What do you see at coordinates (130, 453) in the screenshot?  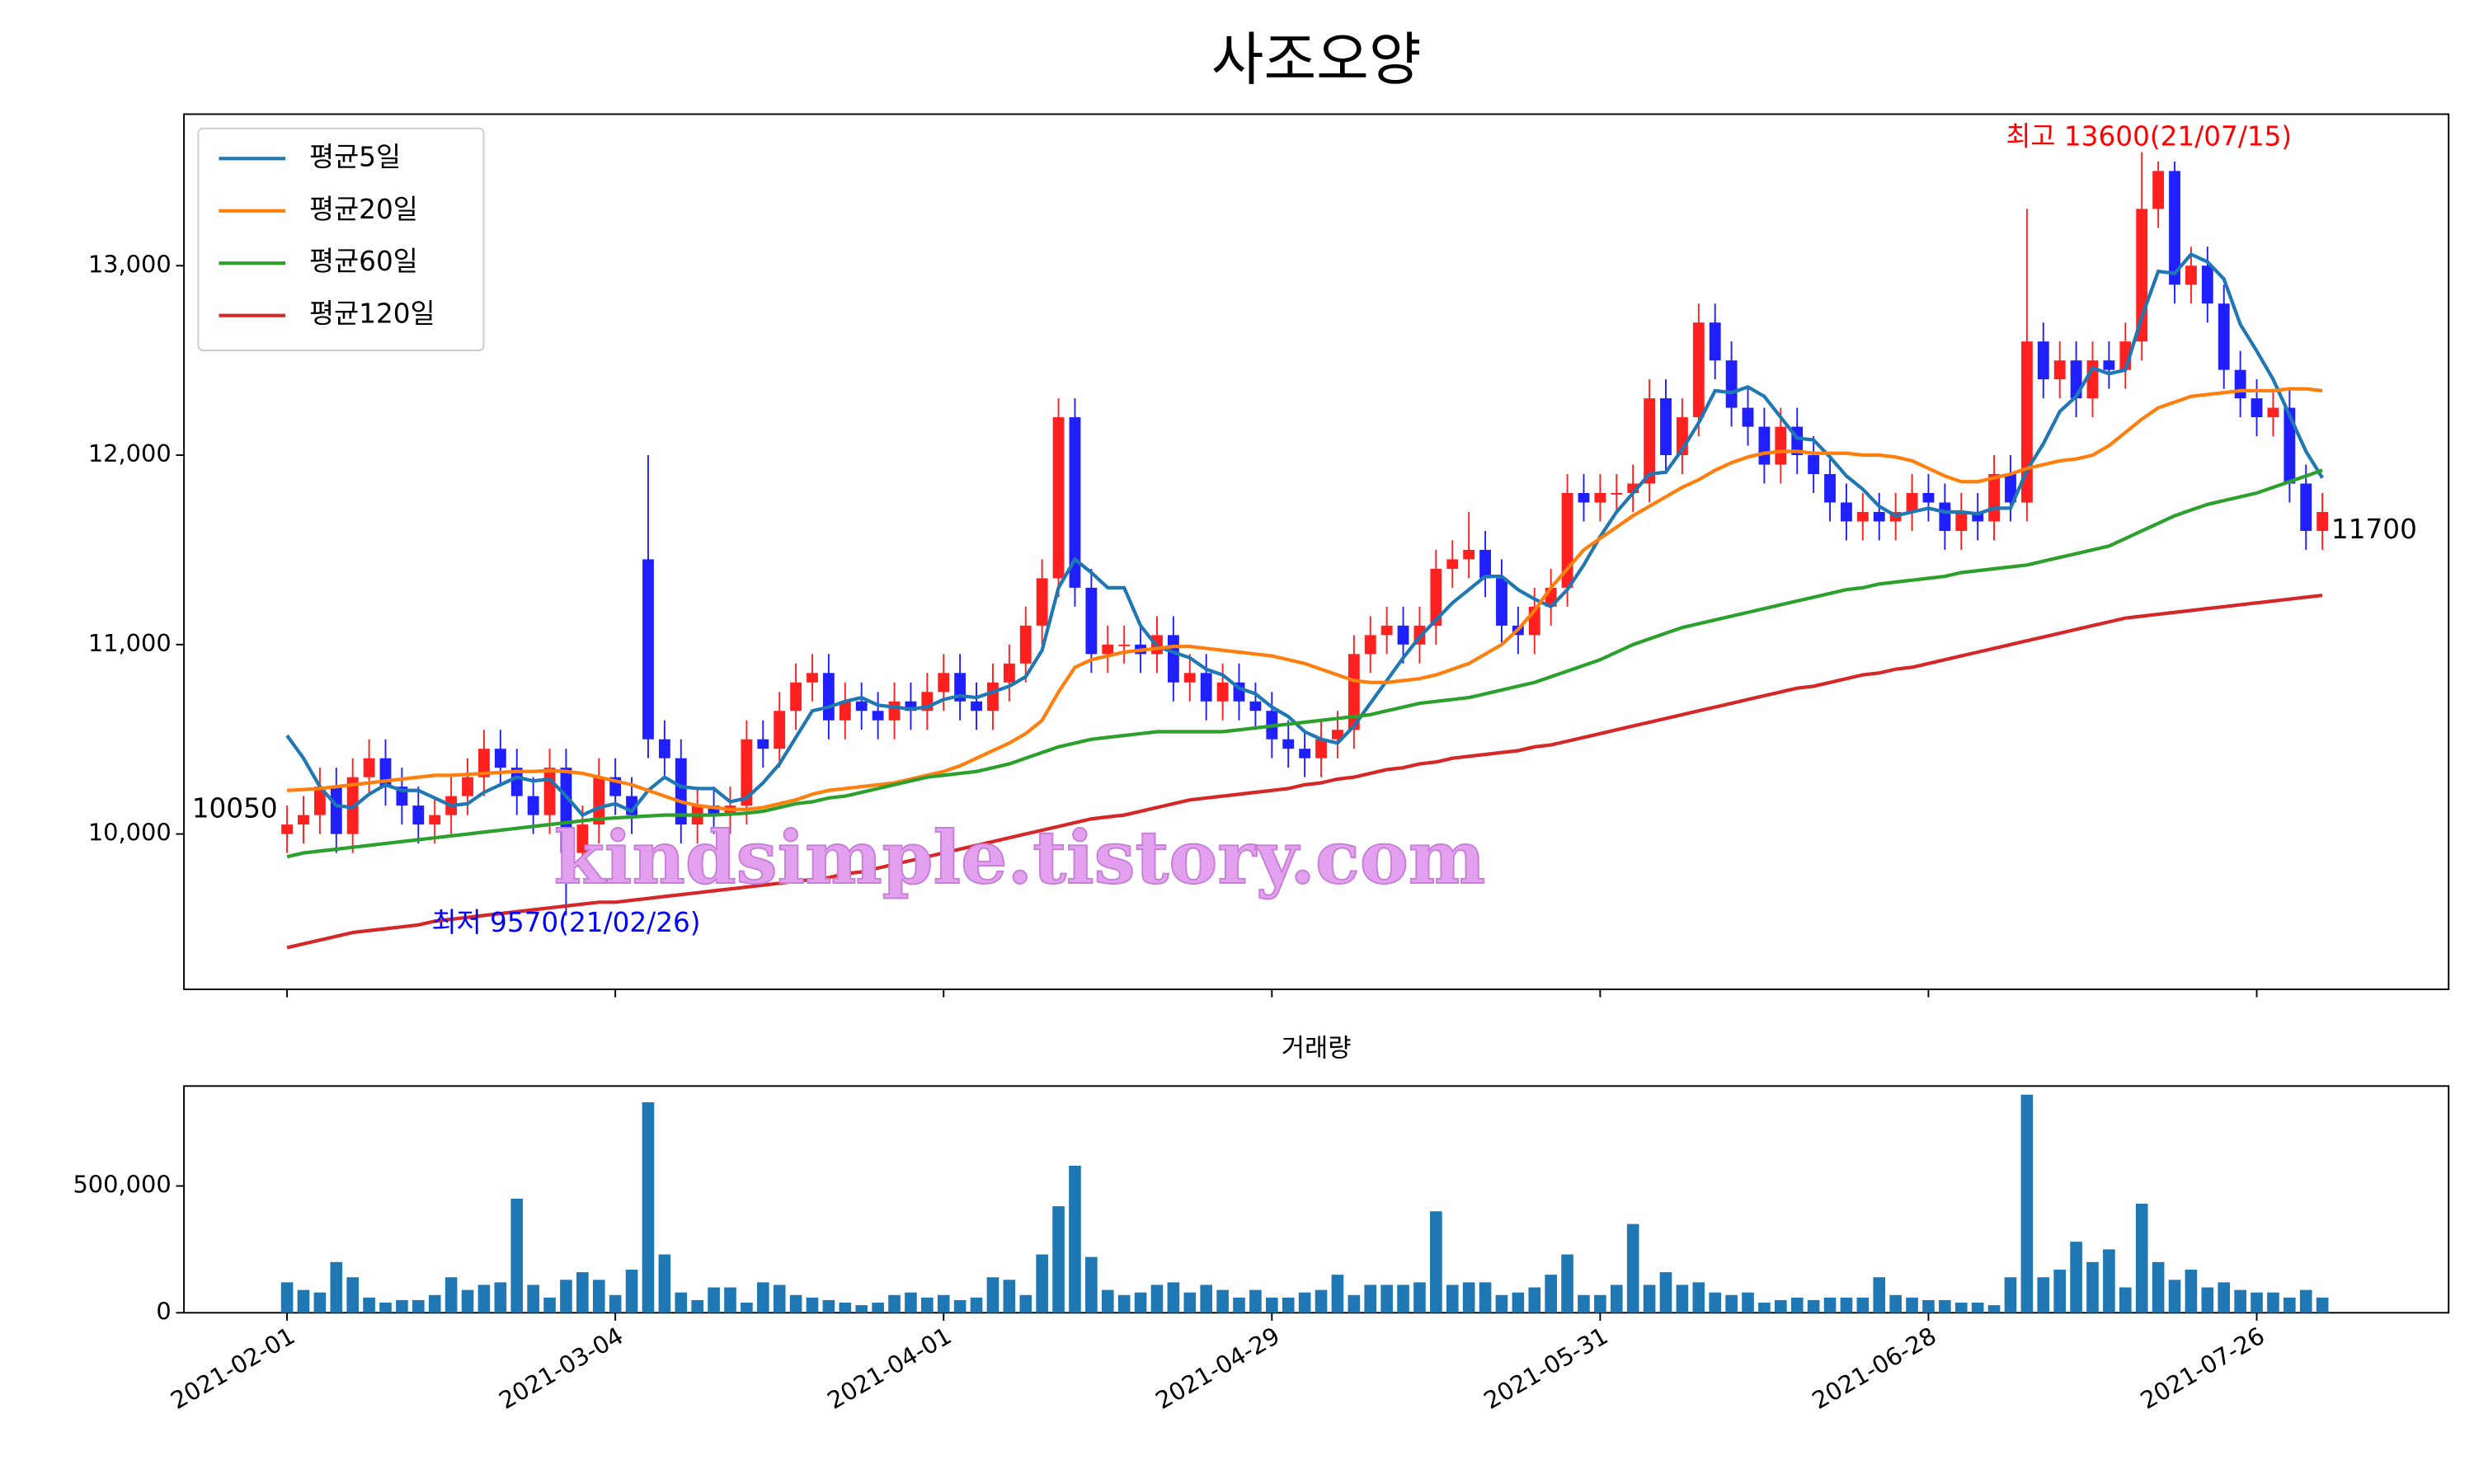 I see `y-tick-label: 12,000` at bounding box center [130, 453].